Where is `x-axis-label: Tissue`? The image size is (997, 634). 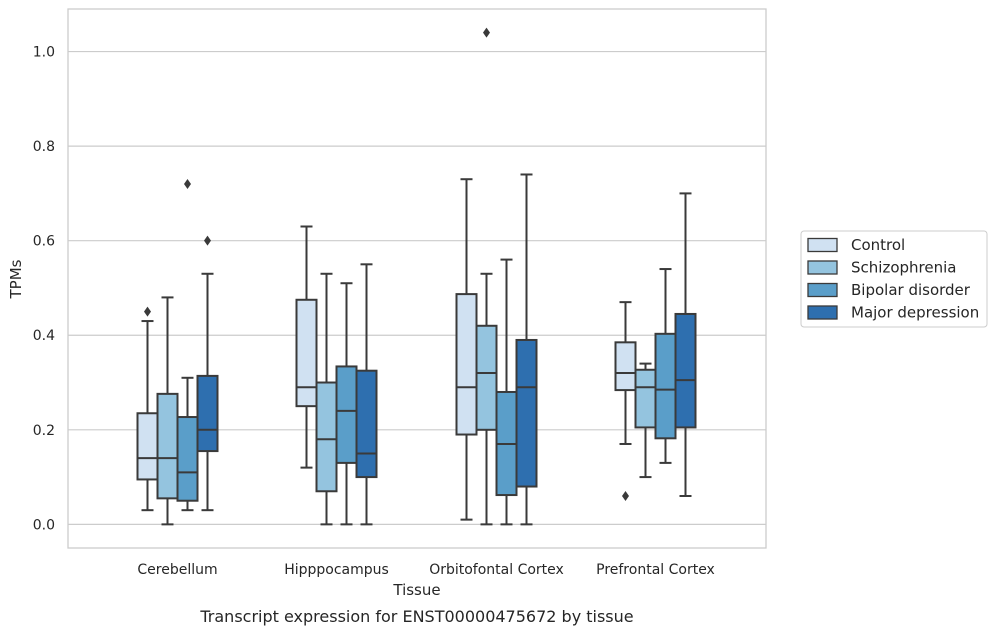 x-axis-label: Tissue is located at coordinates (416, 590).